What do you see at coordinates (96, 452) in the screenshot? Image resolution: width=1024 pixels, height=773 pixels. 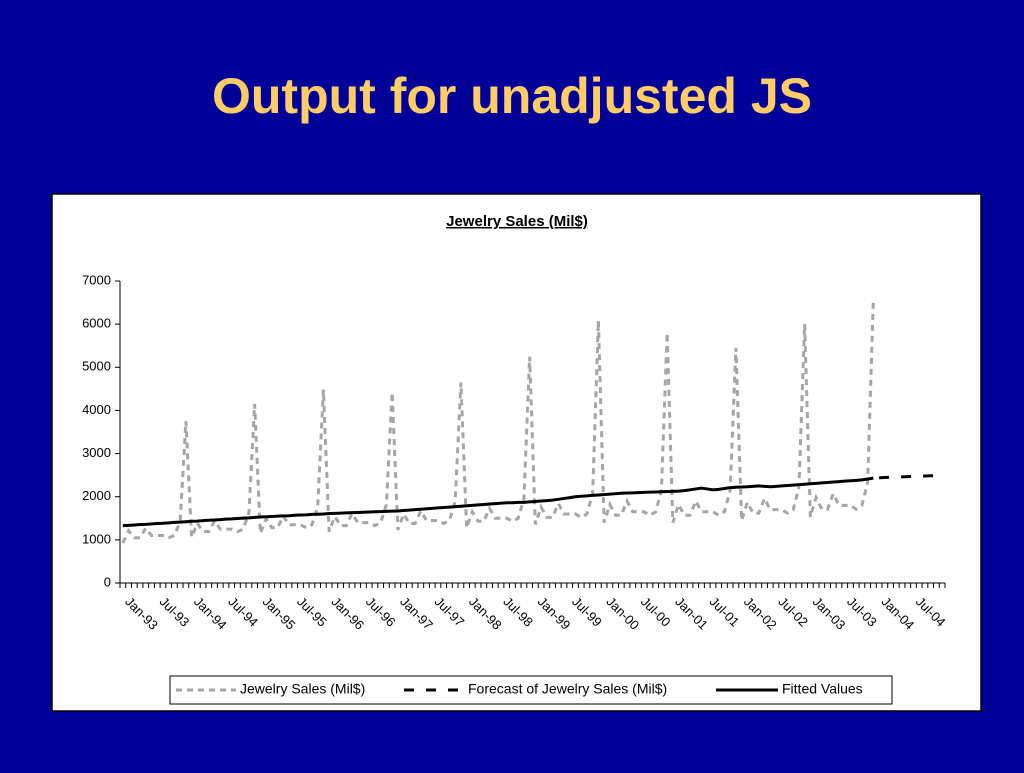 I see `y-tick-label: 3000` at bounding box center [96, 452].